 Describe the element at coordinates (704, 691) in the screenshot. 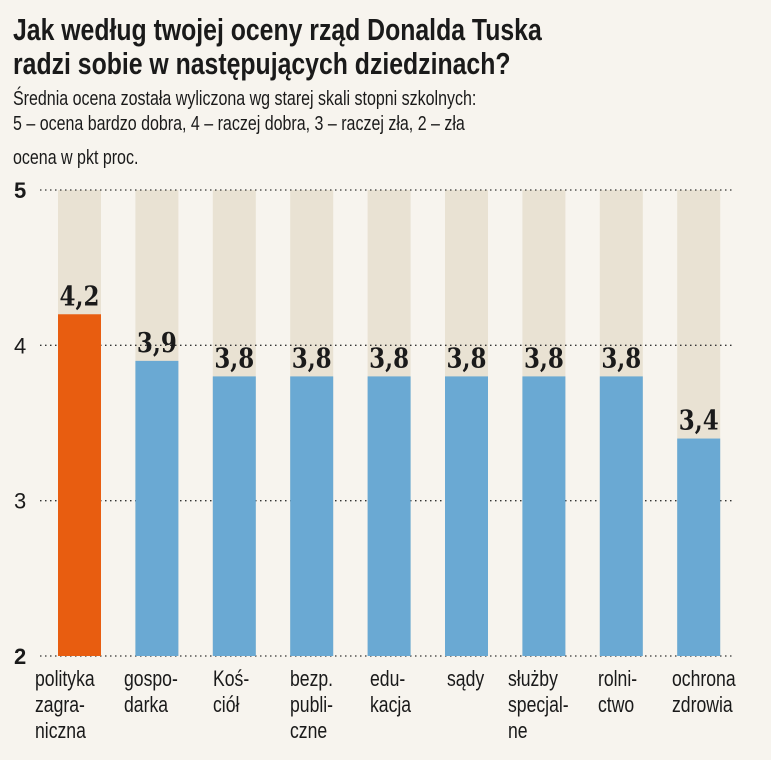

I see `x-tick-label: ochrona zdrowia` at that location.